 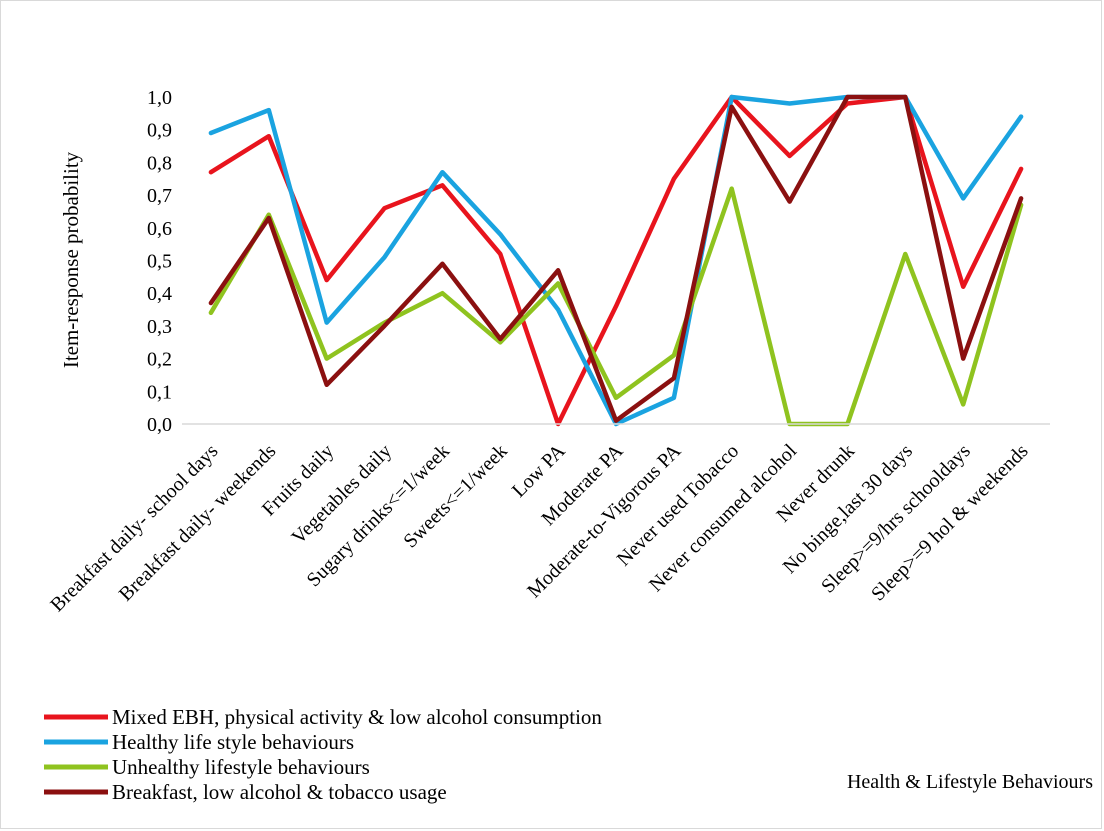 What do you see at coordinates (159, 327) in the screenshot?
I see `y-tick-label: 0,3` at bounding box center [159, 327].